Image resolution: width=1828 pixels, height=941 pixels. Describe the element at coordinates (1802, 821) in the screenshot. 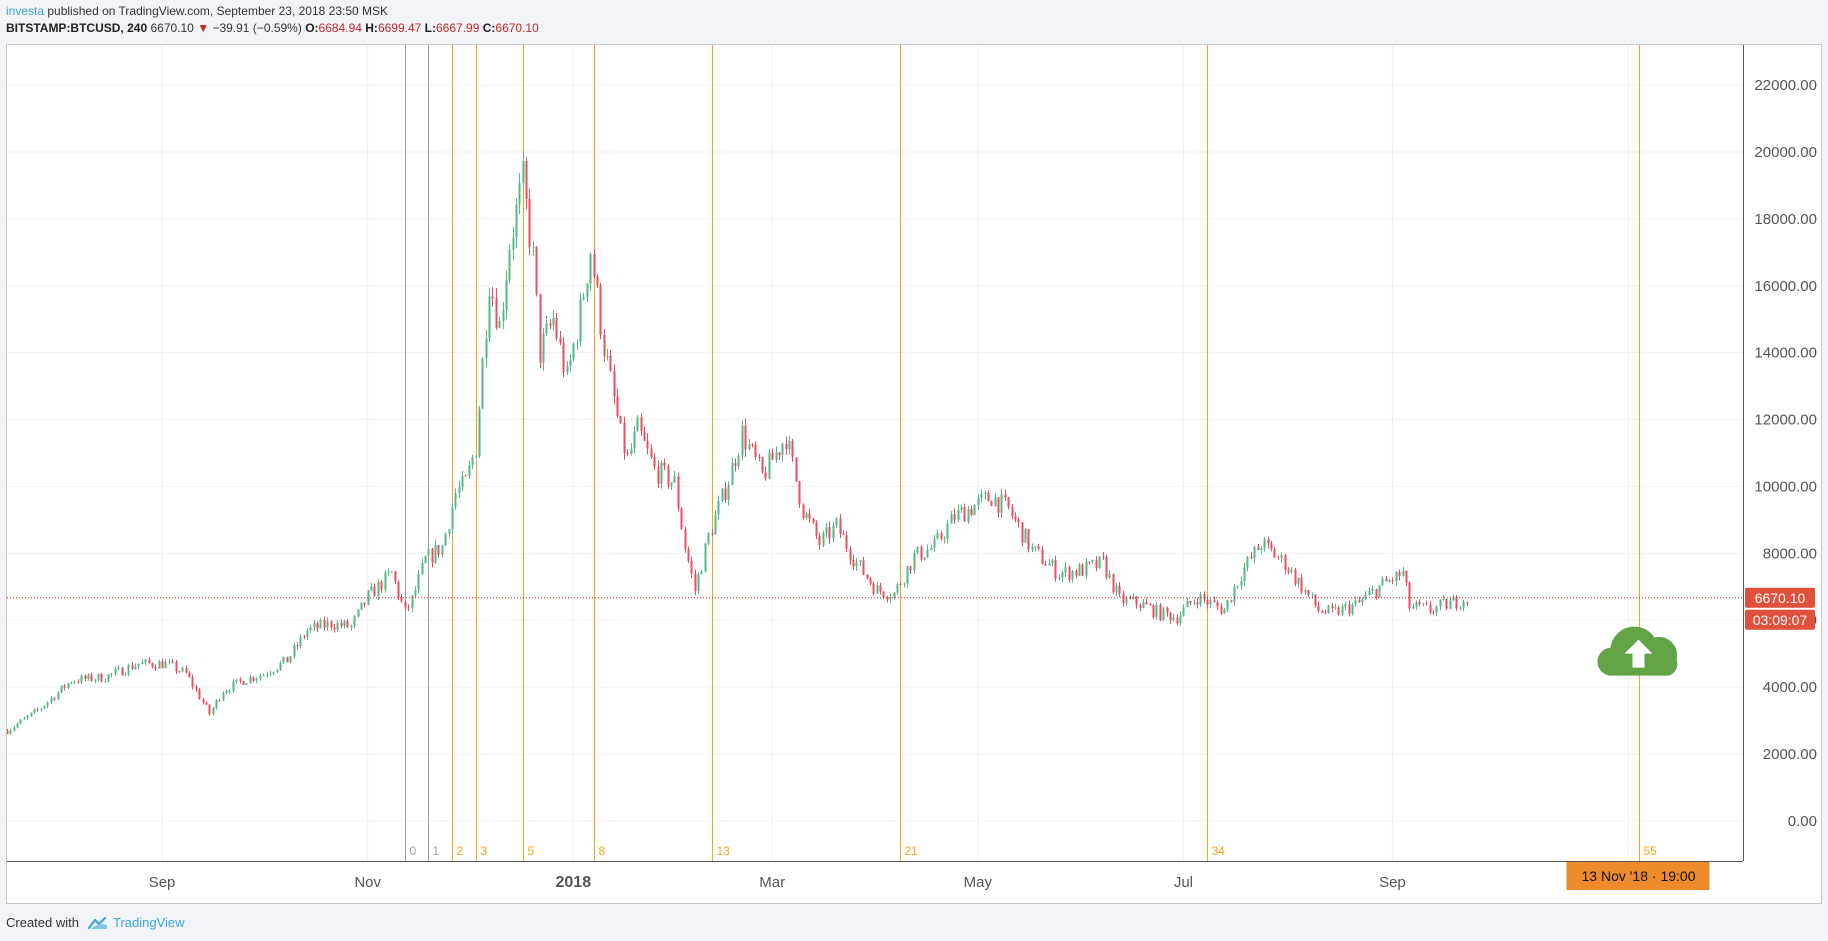

I see `y-tick-label: 0.00` at that location.